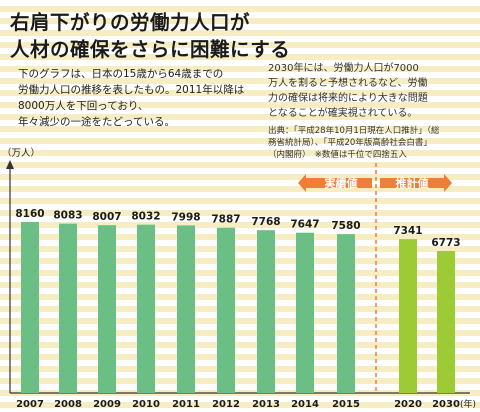 The width and height of the screenshot is (480, 412). I want to click on headline-line-1: 右肩下がりの労働力人口が, so click(130, 22).